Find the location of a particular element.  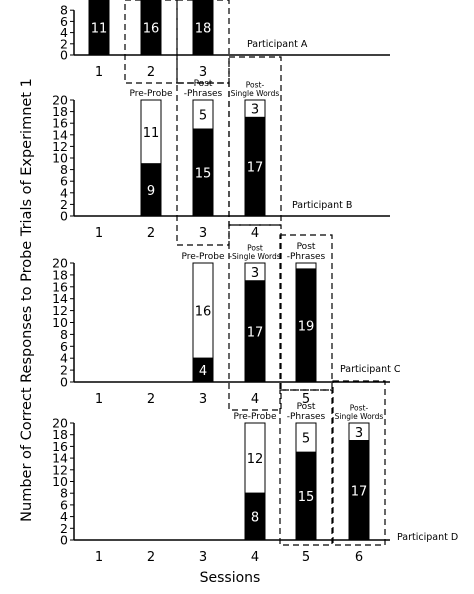

bar-correct-label: 18 is located at coordinates (203, 29).